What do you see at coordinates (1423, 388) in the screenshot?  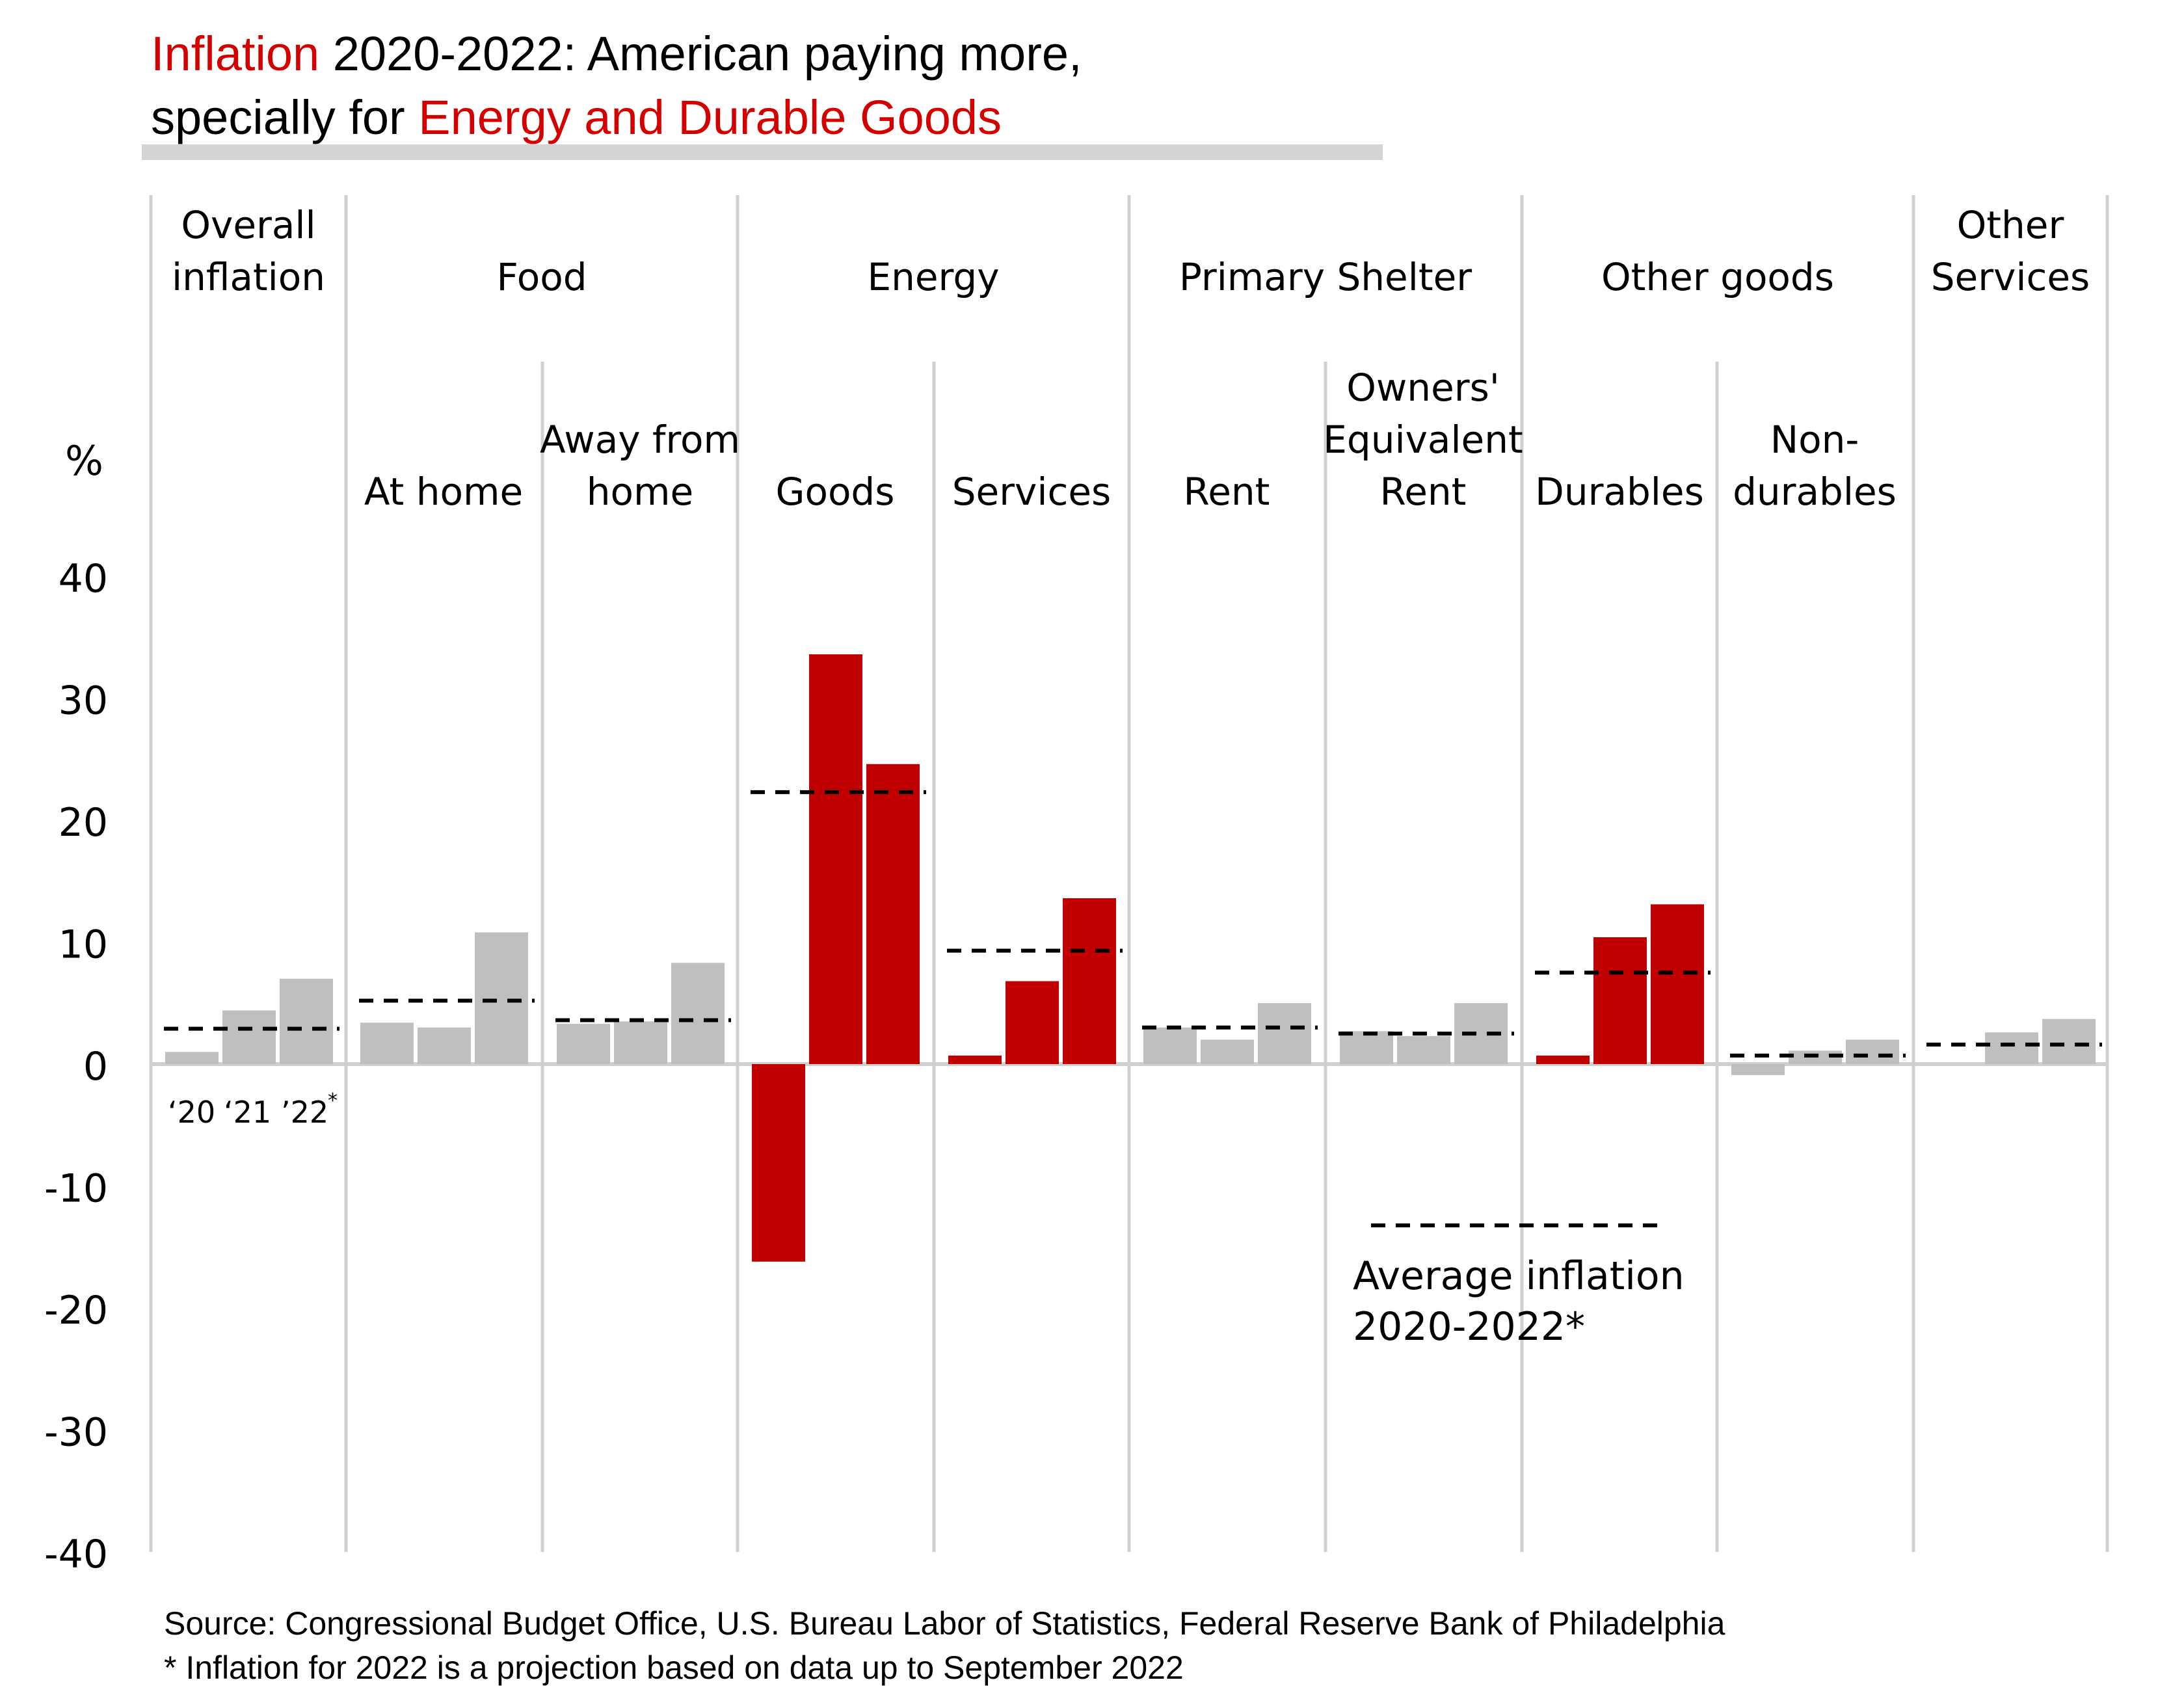 I see `category-label: Owners'` at bounding box center [1423, 388].